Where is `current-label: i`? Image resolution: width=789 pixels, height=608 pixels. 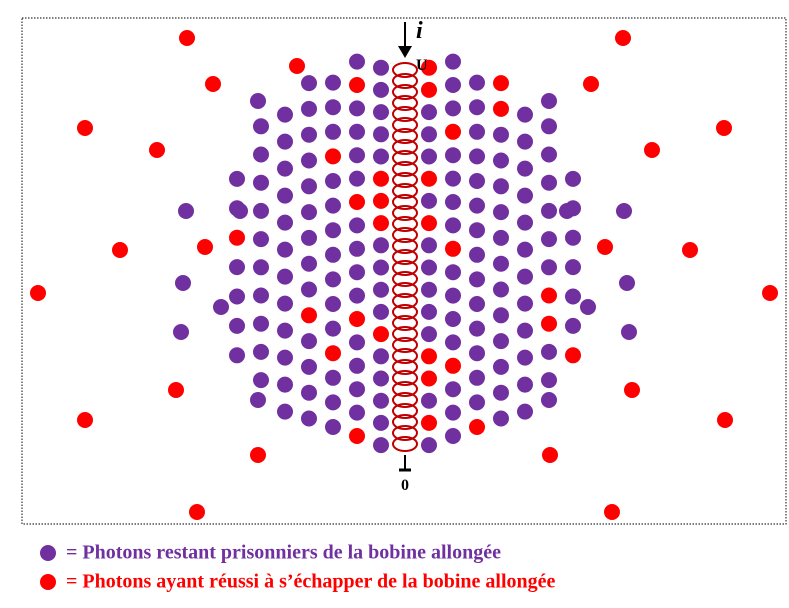 current-label: i is located at coordinates (419, 31).